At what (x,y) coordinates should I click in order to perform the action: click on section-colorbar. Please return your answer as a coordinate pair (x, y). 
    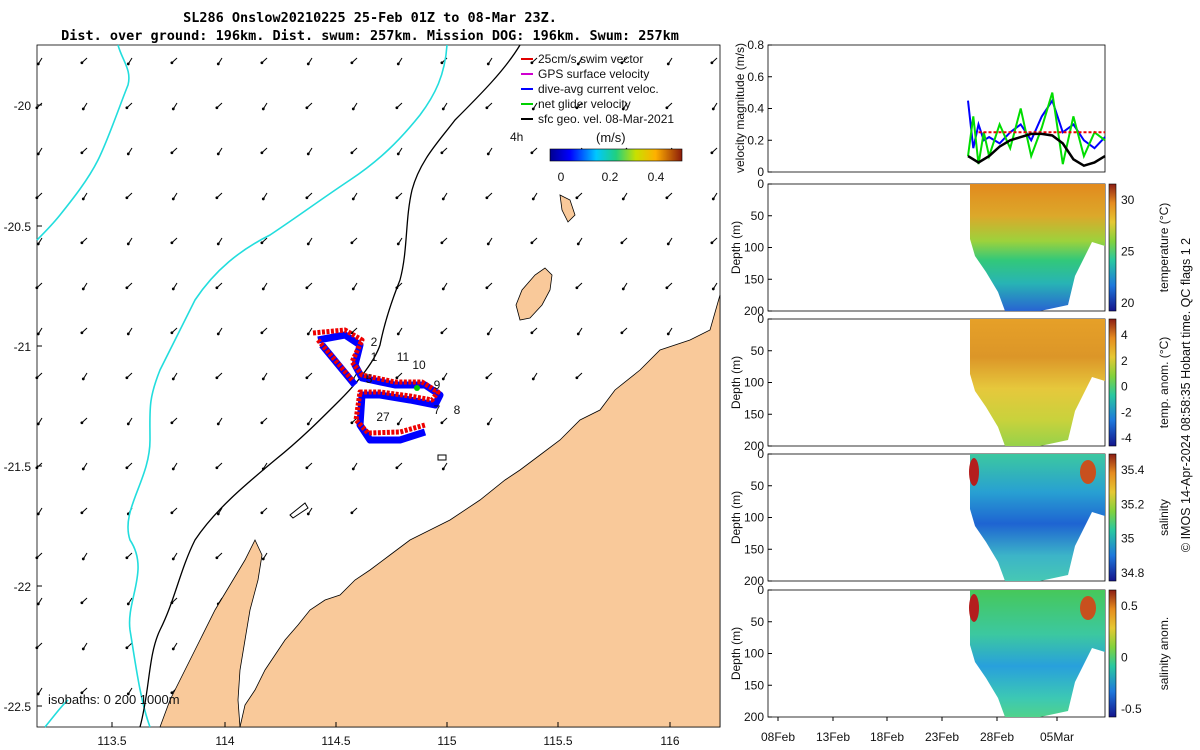
    Looking at the image, I should click on (1112, 653).